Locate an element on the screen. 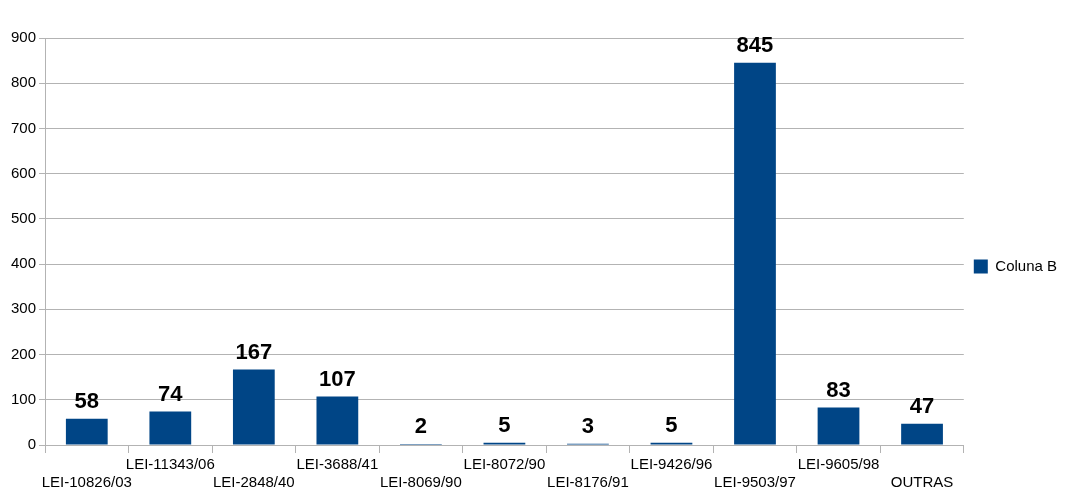 This screenshot has width=1085, height=503. x-tick-label: LEI-11343/06 is located at coordinates (170, 464).